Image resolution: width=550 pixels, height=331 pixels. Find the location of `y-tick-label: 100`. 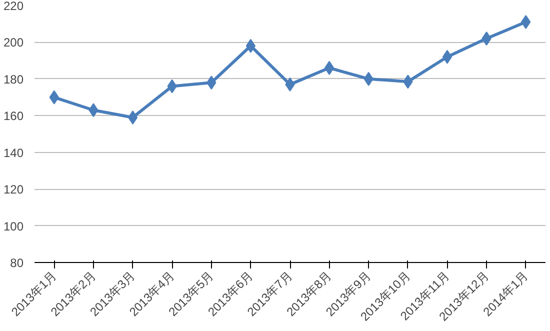

y-tick-label: 100 is located at coordinates (13, 226).